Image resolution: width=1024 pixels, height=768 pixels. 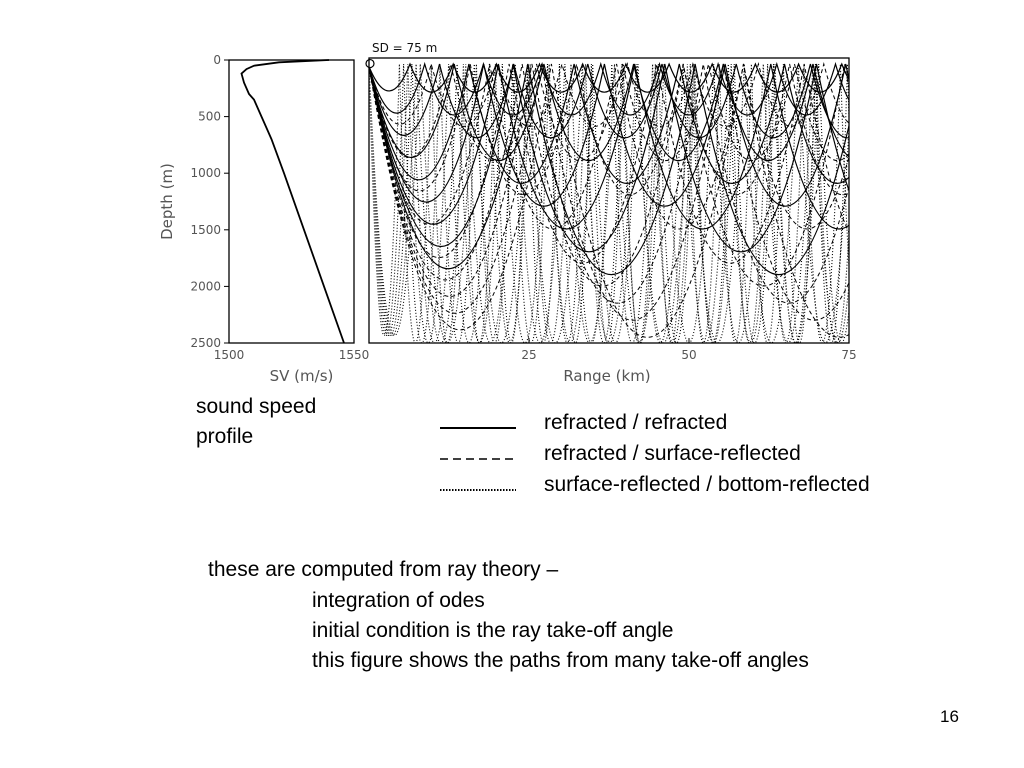 I want to click on slide-number: 16, so click(x=949, y=716).